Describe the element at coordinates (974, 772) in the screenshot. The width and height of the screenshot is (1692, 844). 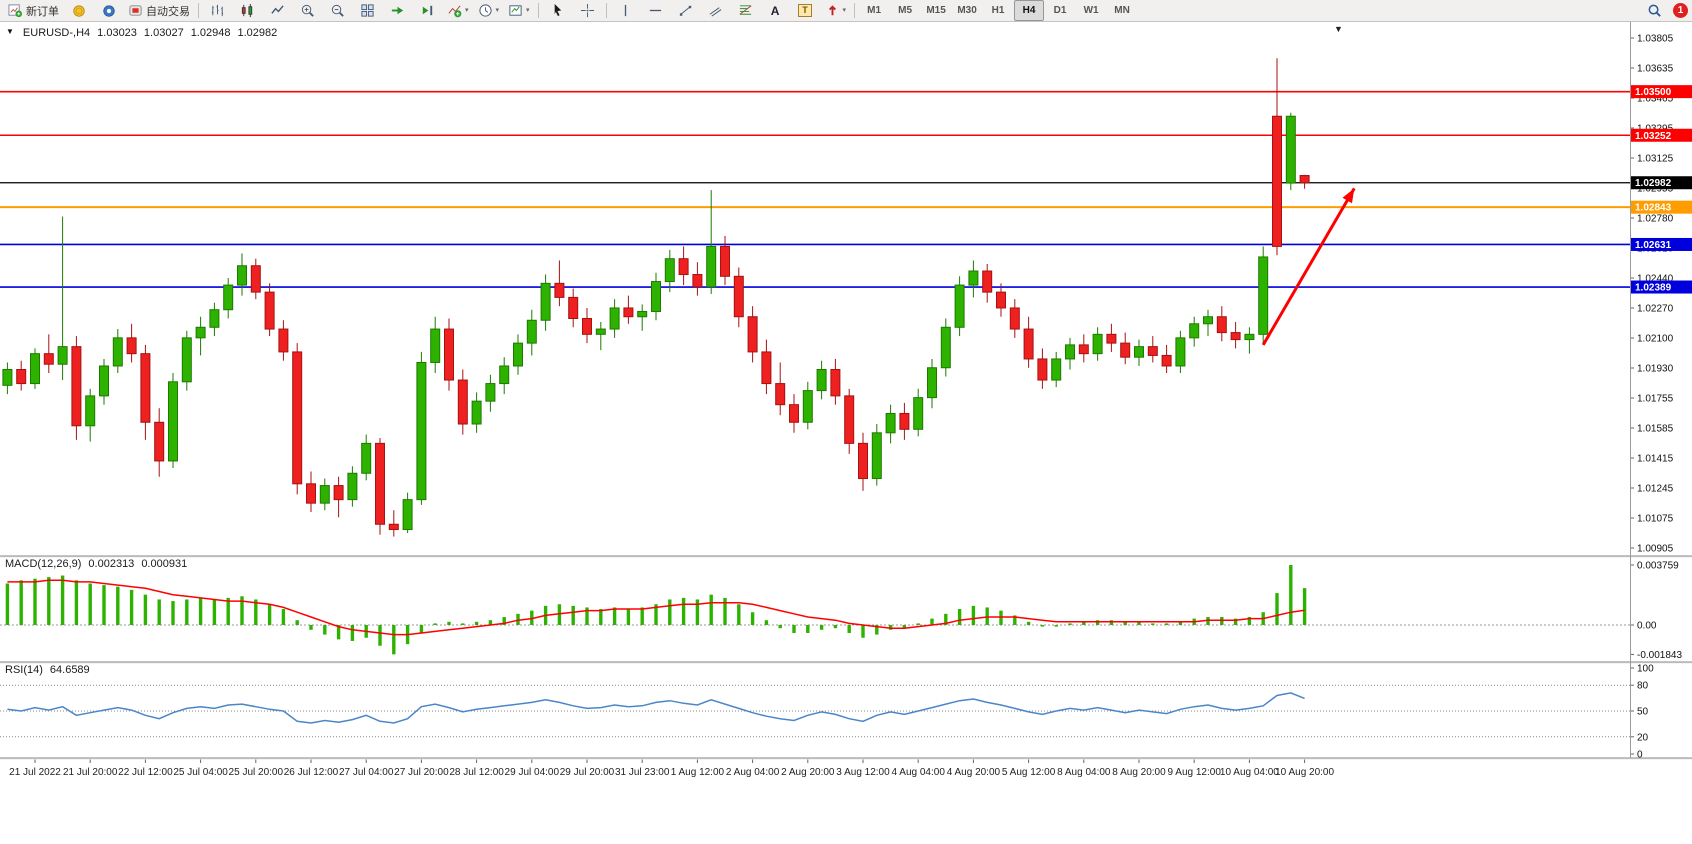
I see `svg-text: 4 Aug 20:00` at that location.